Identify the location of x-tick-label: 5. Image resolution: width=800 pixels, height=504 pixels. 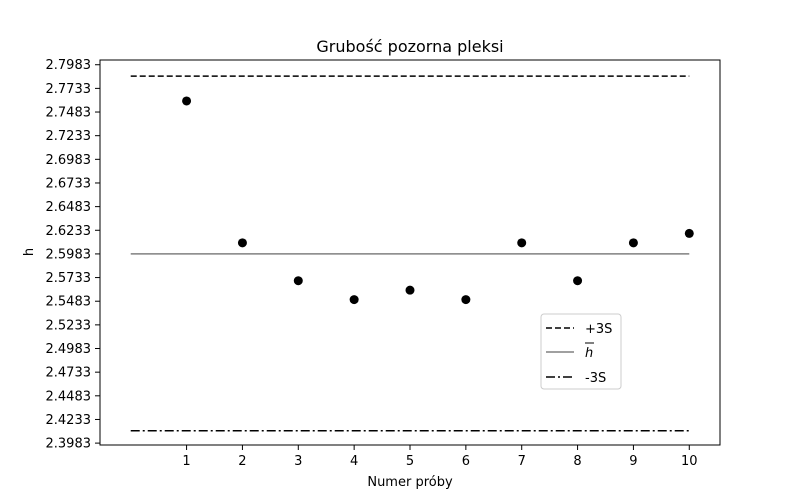
(410, 461).